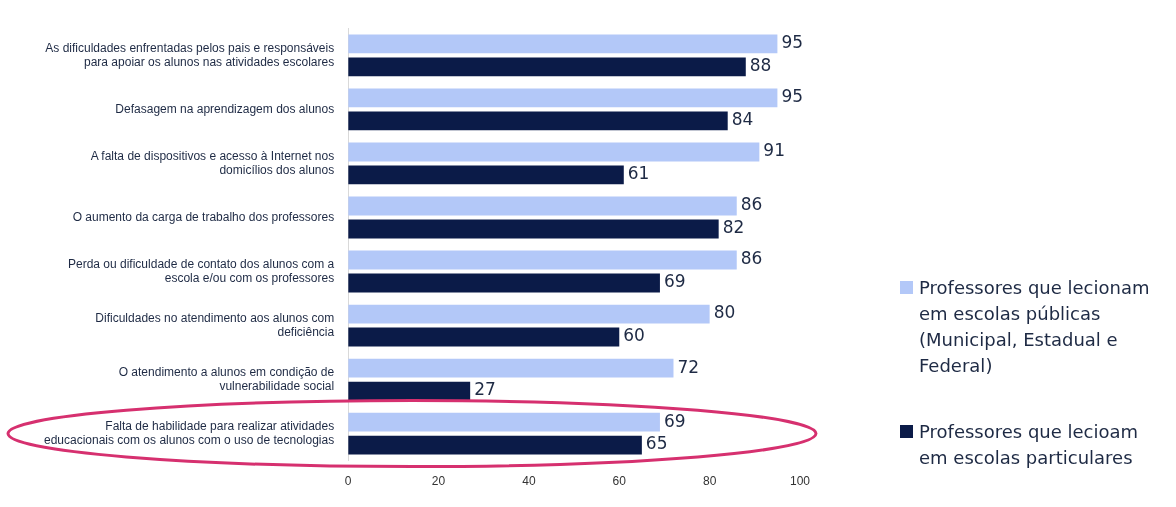 This screenshot has width=1176, height=507. I want to click on x-tick-label: 20, so click(438, 481).